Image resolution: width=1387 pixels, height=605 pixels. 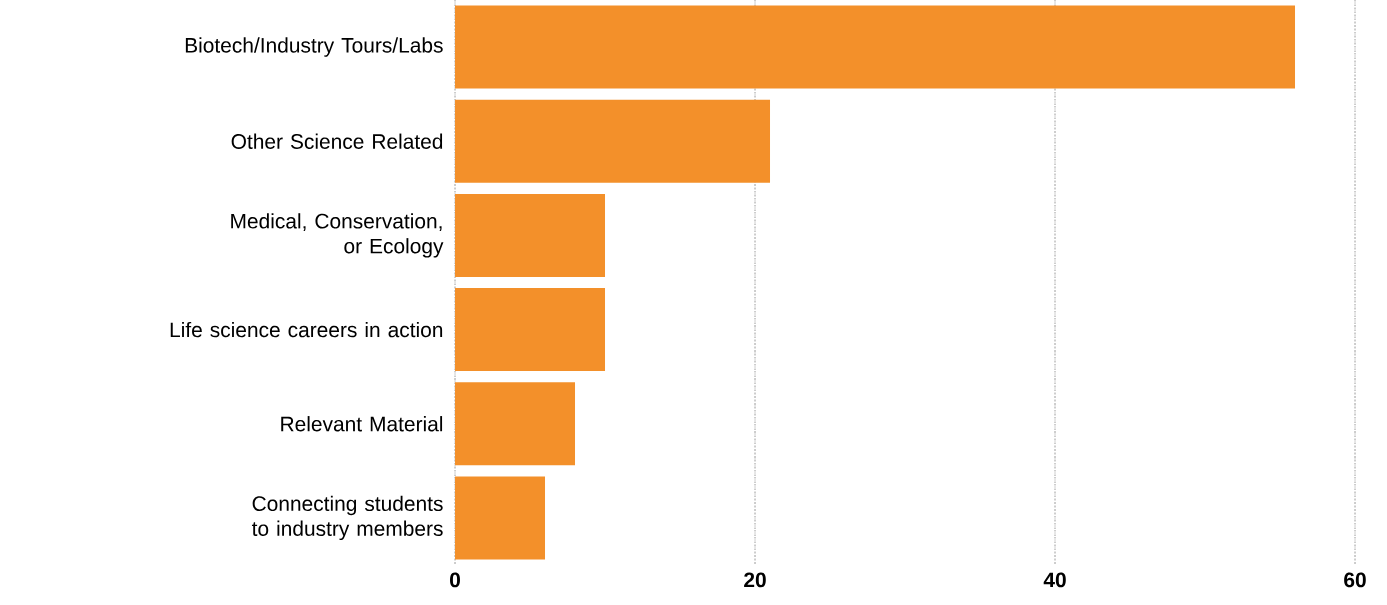 What do you see at coordinates (347, 518) in the screenshot?
I see `y-tick-label: Connecting students to industry members` at bounding box center [347, 518].